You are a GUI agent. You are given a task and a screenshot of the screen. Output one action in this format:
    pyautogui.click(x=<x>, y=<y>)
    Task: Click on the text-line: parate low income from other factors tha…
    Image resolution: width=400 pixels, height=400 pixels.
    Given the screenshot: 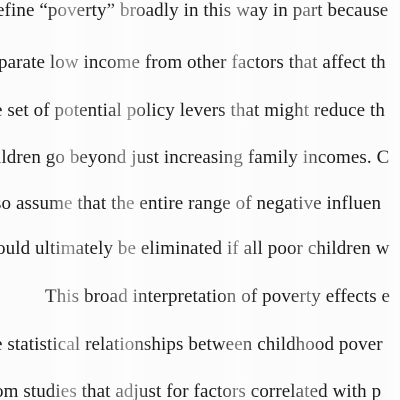 What is the action you would take?
    pyautogui.click(x=193, y=62)
    